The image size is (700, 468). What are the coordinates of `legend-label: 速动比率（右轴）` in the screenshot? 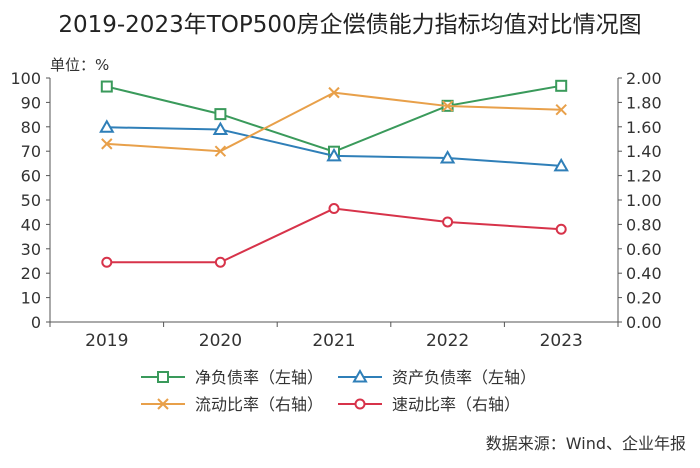 It's located at (456, 404).